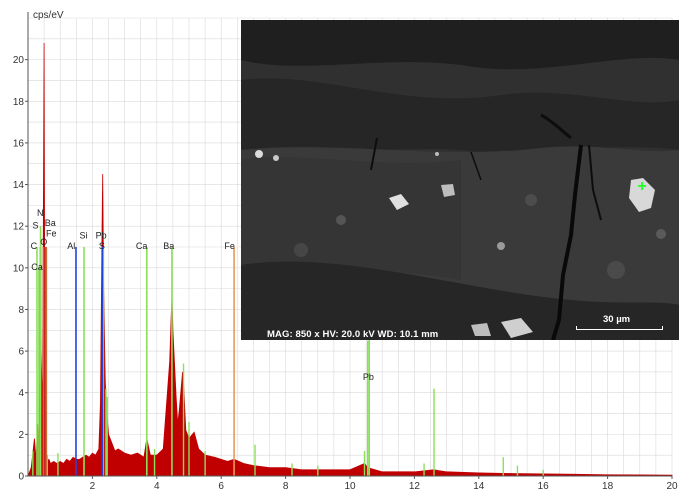  Describe the element at coordinates (21, 352) in the screenshot. I see `y-tick-label: 6` at that location.